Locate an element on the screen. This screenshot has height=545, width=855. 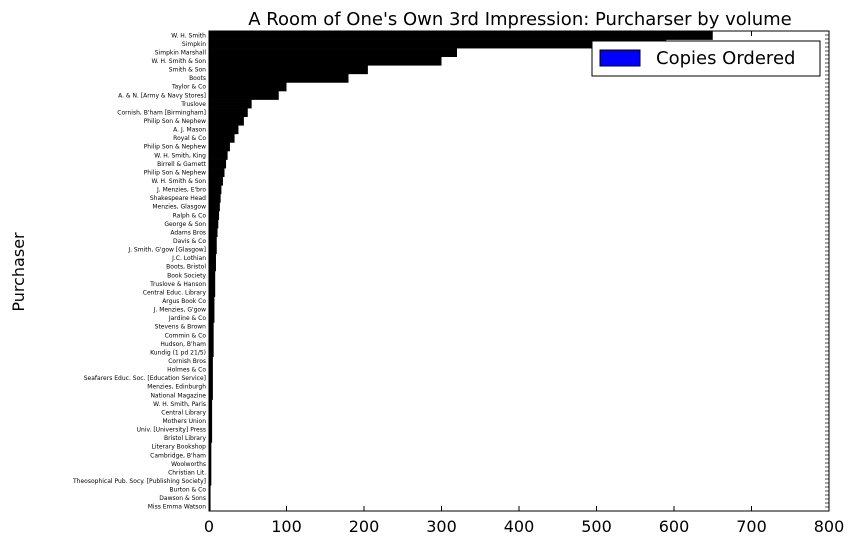
category-label: Menzies, Edinburgh is located at coordinates (176, 387).